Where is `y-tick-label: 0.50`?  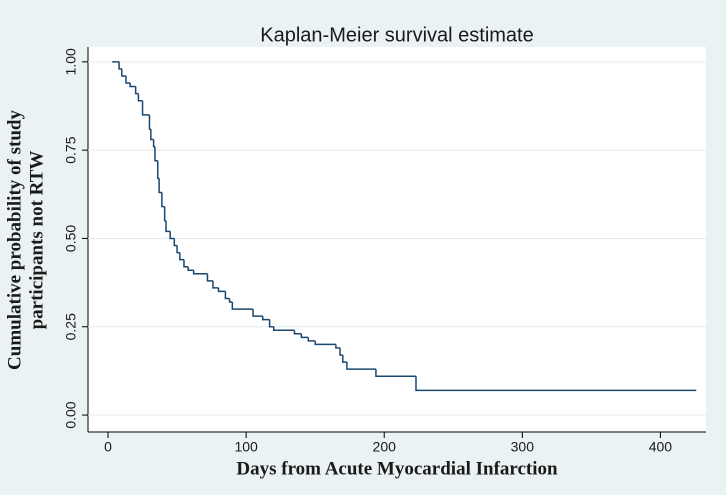 y-tick-label: 0.50 is located at coordinates (71, 238).